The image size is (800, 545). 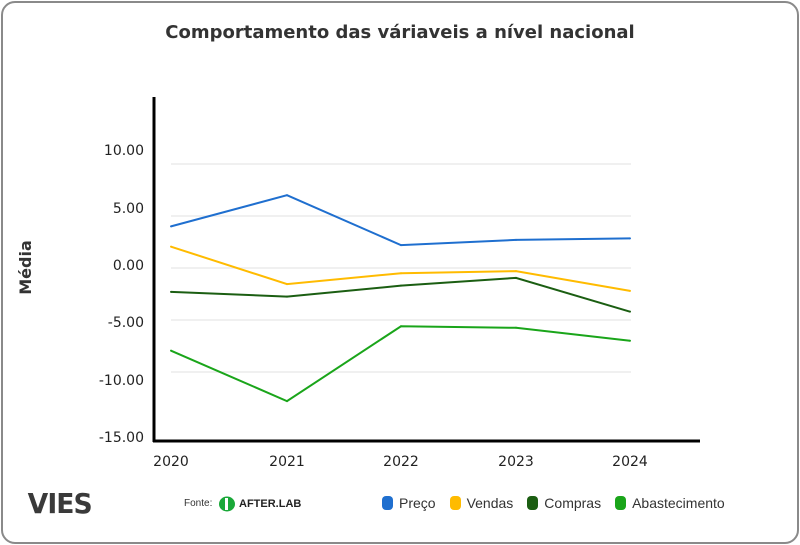 What do you see at coordinates (60, 503) in the screenshot?
I see `vies-logo: VIES` at bounding box center [60, 503].